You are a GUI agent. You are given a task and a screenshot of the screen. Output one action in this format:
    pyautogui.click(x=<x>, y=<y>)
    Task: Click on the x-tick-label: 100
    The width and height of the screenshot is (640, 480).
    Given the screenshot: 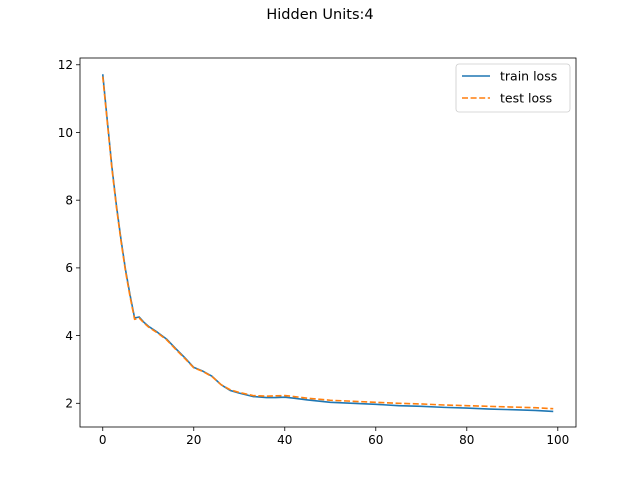 What is the action you would take?
    pyautogui.click(x=557, y=440)
    